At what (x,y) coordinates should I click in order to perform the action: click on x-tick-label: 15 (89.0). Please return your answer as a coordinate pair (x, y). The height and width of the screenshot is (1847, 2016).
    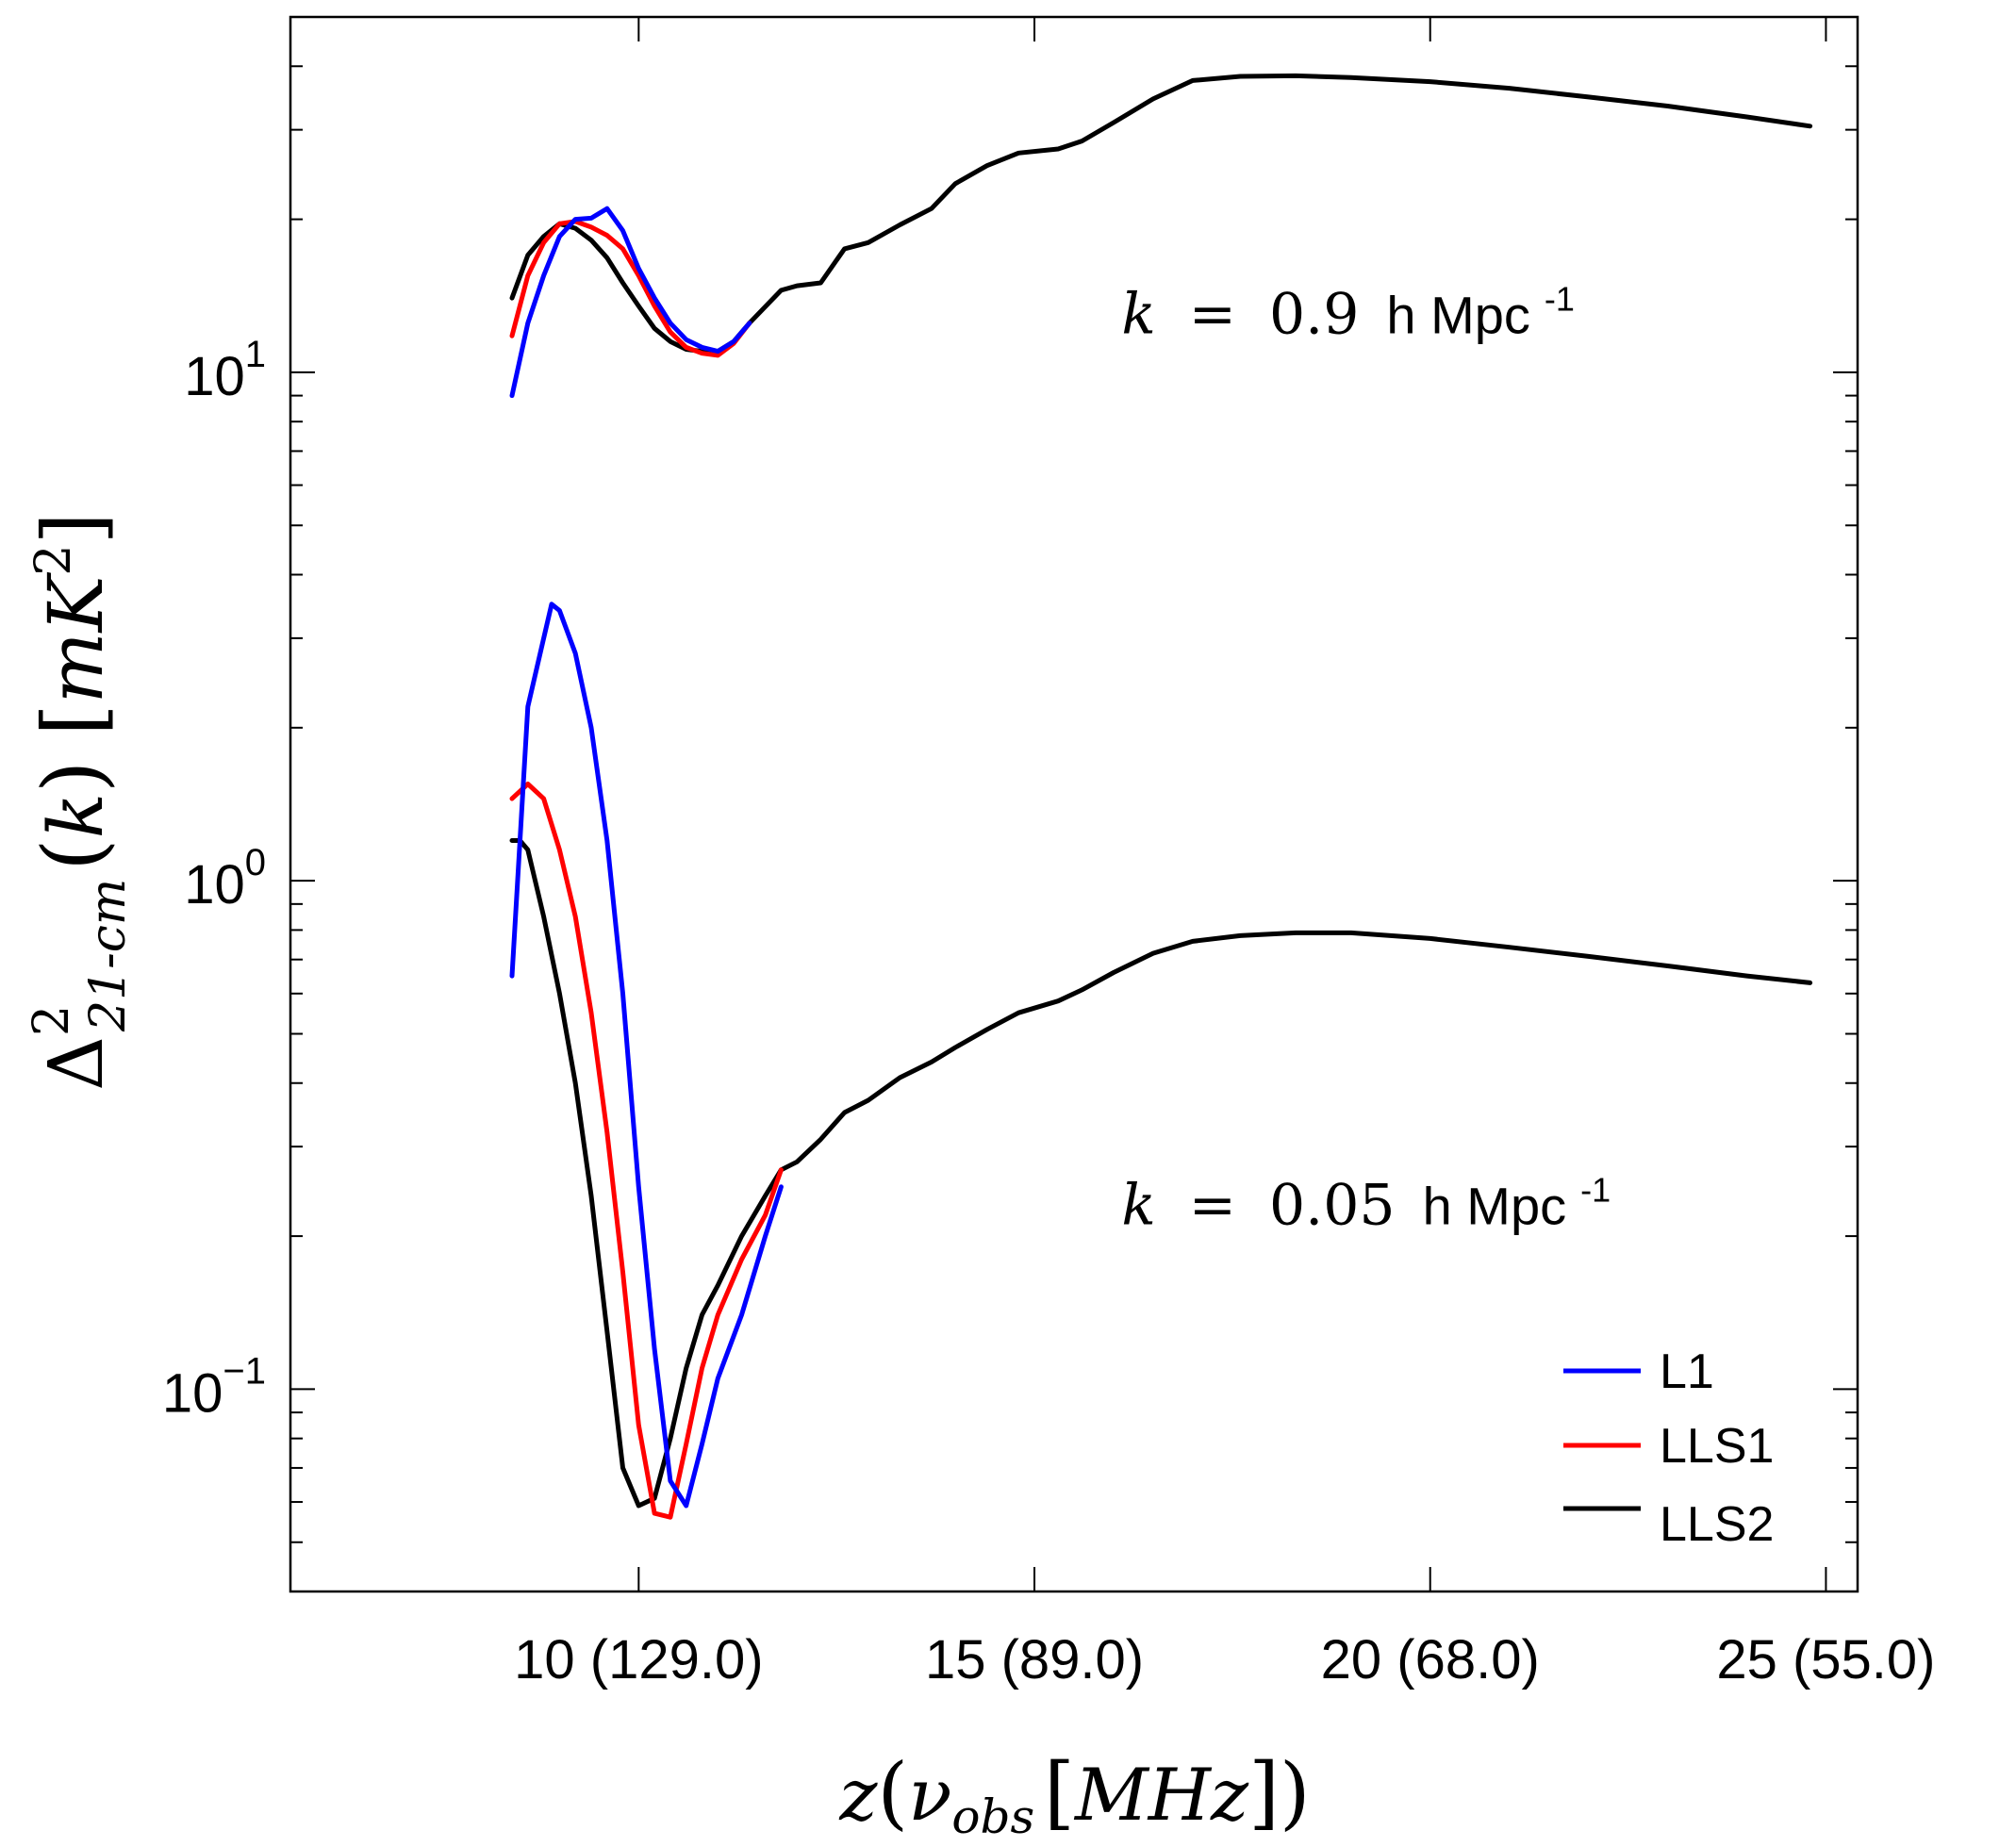
    Looking at the image, I should click on (1034, 1659).